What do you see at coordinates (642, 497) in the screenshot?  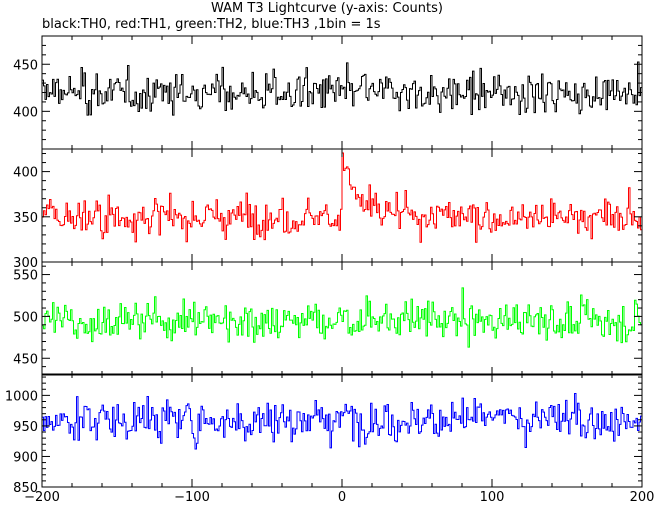 I see `x-tick-label: 200` at bounding box center [642, 497].